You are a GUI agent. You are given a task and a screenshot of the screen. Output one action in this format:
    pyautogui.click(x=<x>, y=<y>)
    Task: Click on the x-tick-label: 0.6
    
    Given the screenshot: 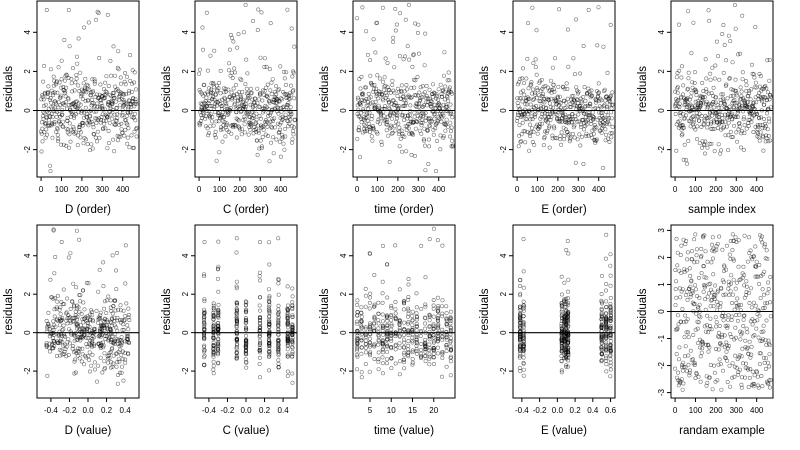 What is the action you would take?
    pyautogui.click(x=611, y=410)
    